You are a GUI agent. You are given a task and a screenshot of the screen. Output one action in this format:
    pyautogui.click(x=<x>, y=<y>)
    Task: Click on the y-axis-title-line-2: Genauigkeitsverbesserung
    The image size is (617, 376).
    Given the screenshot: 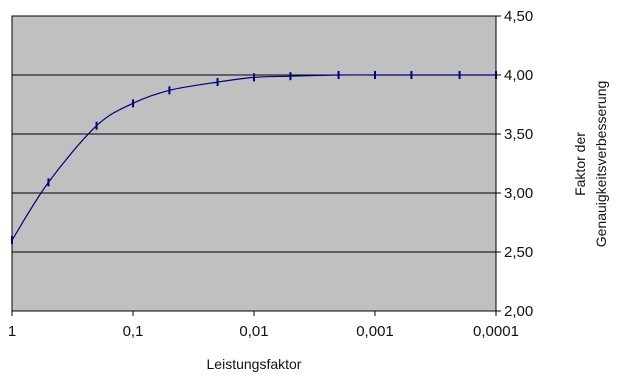 What is the action you would take?
    pyautogui.click(x=601, y=164)
    